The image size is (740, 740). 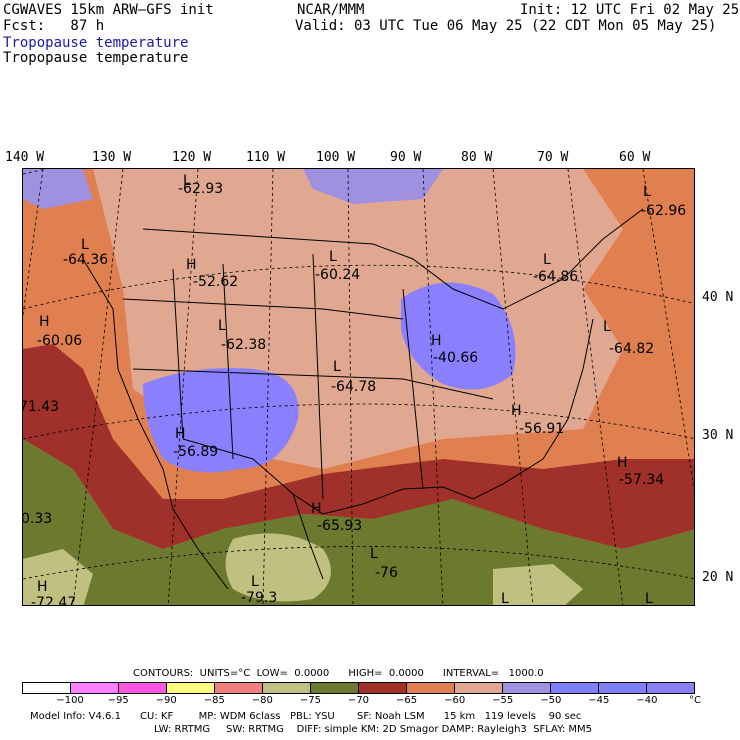 What do you see at coordinates (553, 157) in the screenshot?
I see `lon-label-70w: 70 W` at bounding box center [553, 157].